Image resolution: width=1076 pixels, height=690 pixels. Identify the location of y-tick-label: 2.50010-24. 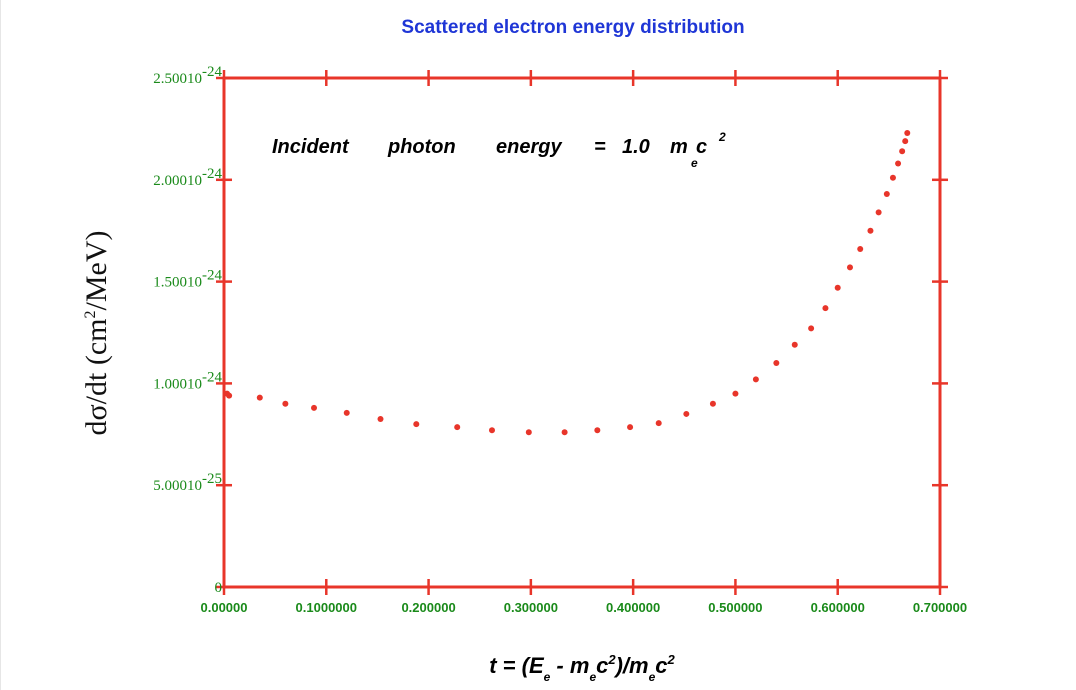
(187, 75).